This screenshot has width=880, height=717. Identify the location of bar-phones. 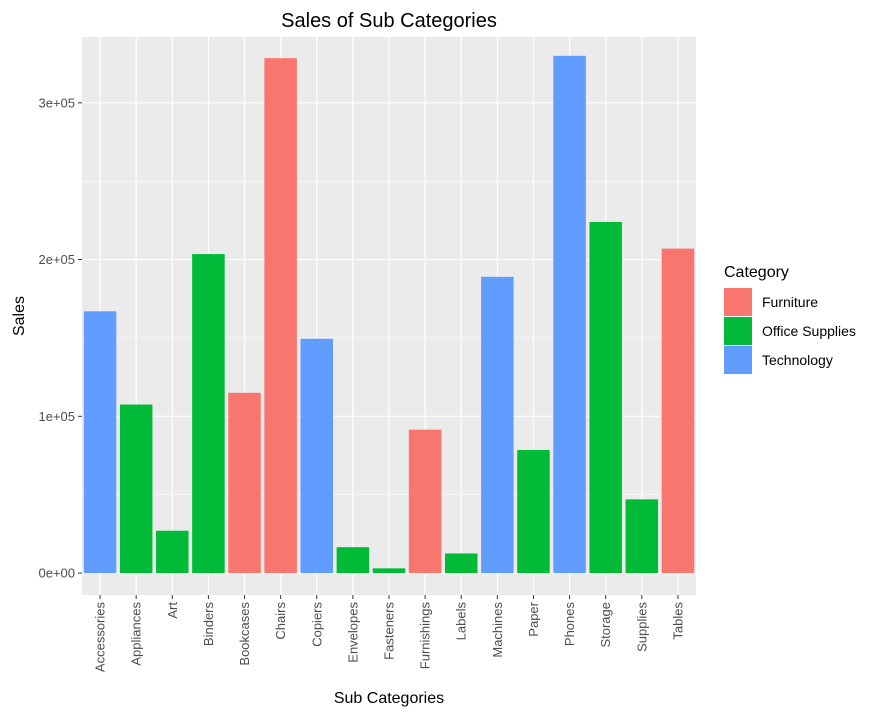
(569, 314).